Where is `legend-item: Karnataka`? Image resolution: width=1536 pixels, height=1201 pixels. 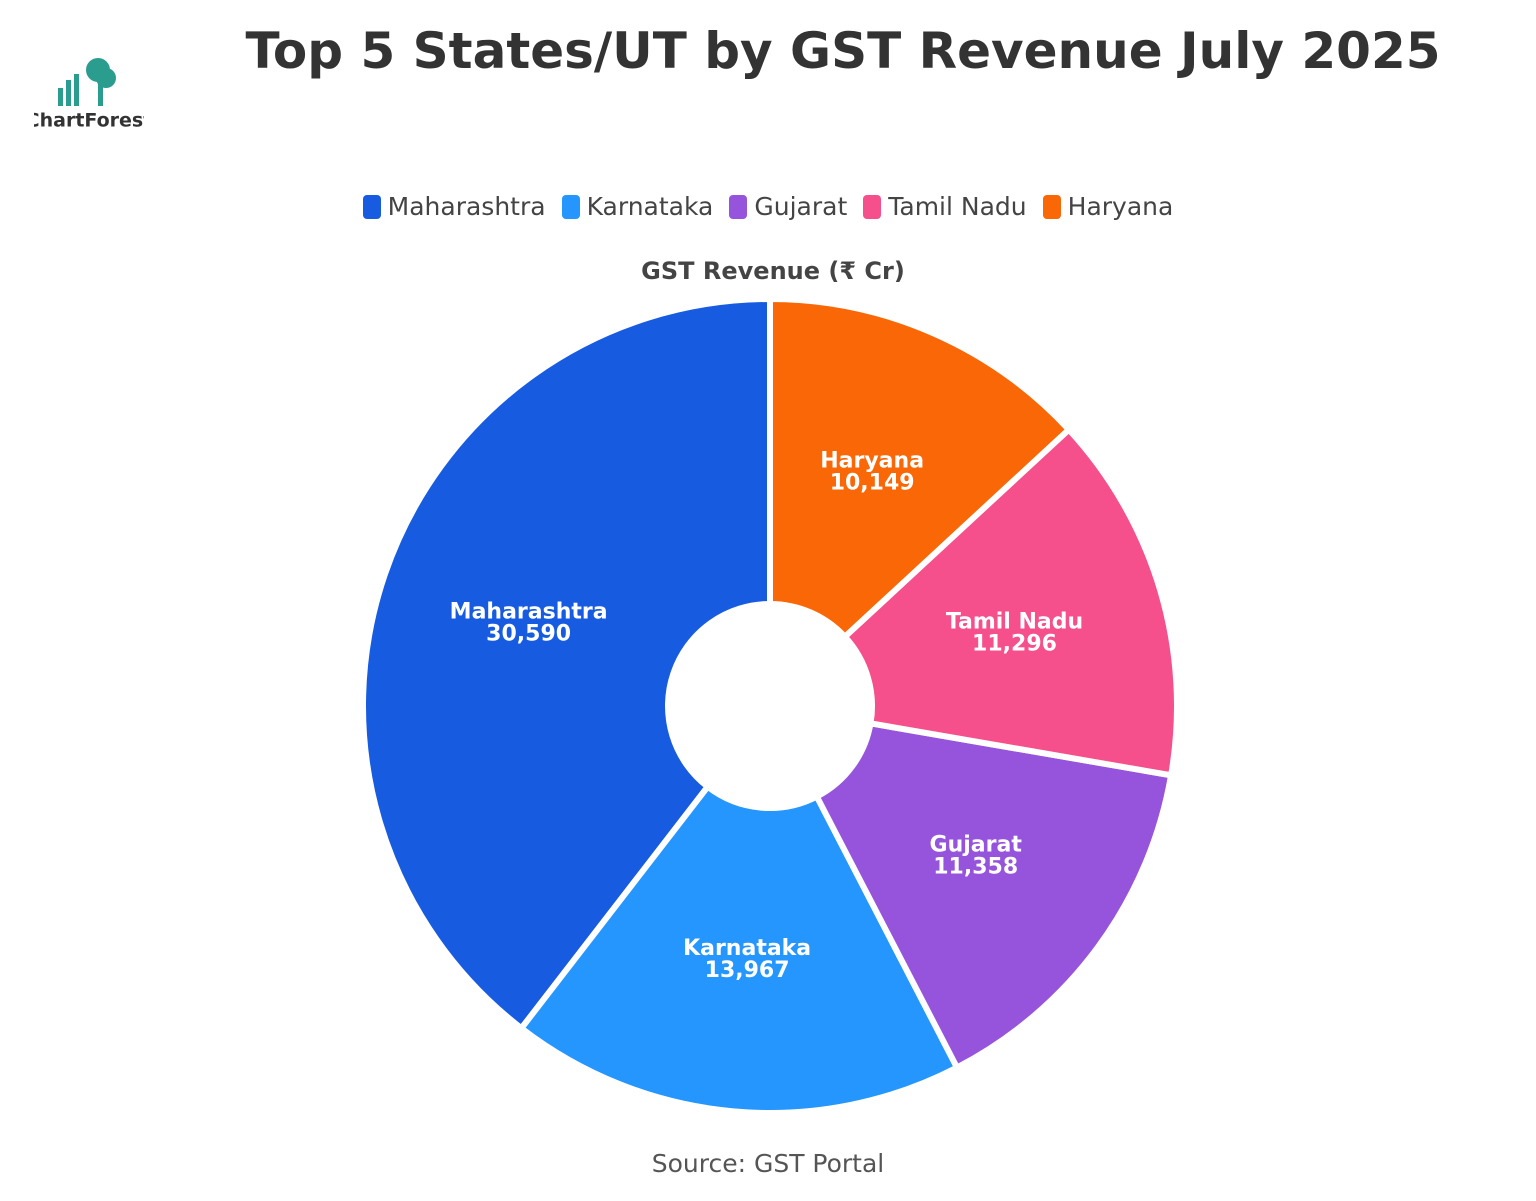
legend-item: Karnataka is located at coordinates (637, 206).